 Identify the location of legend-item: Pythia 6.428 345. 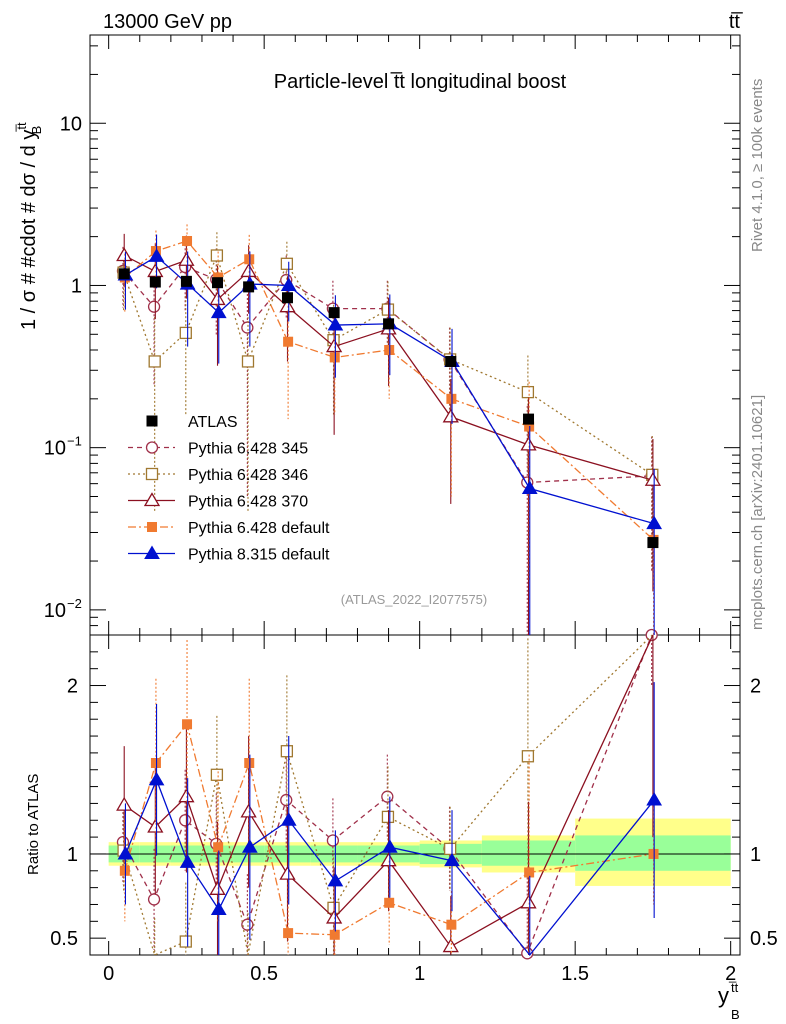
(218, 449).